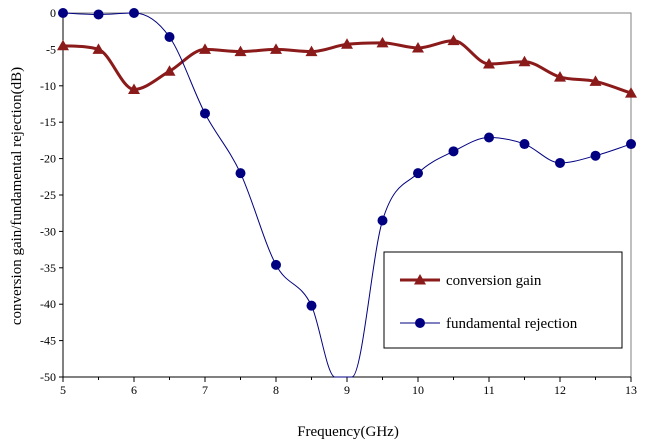  I want to click on y-tick-label: -30, so click(48, 231).